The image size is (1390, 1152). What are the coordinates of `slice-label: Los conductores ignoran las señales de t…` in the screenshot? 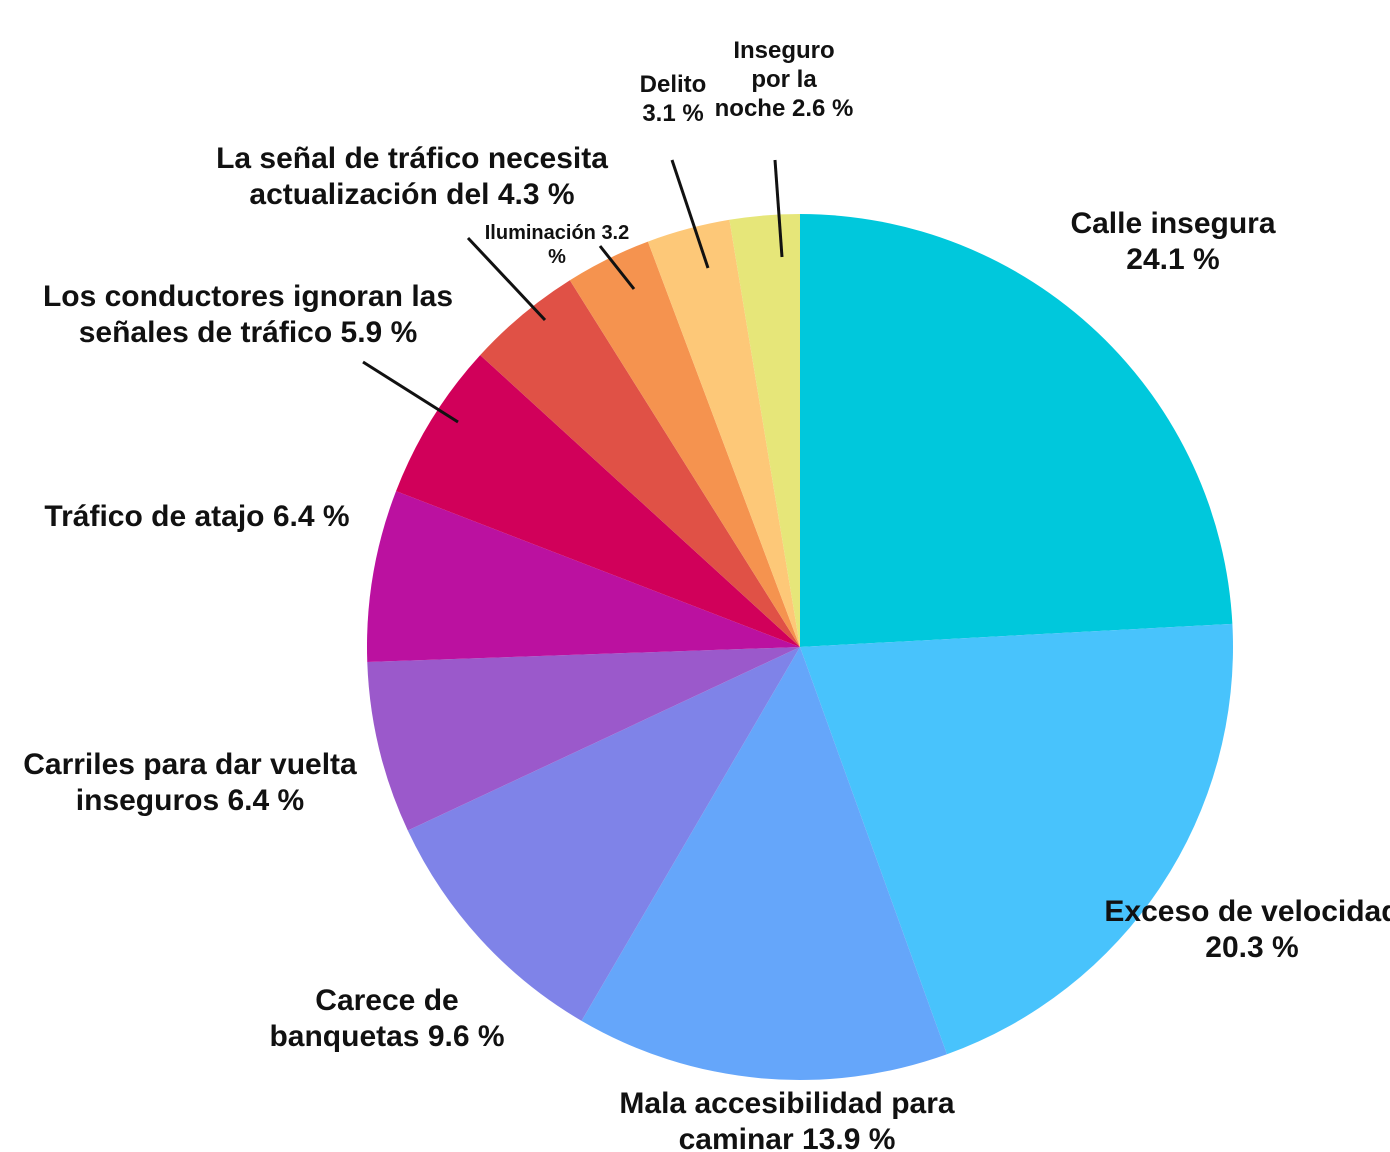 It's located at (248, 315).